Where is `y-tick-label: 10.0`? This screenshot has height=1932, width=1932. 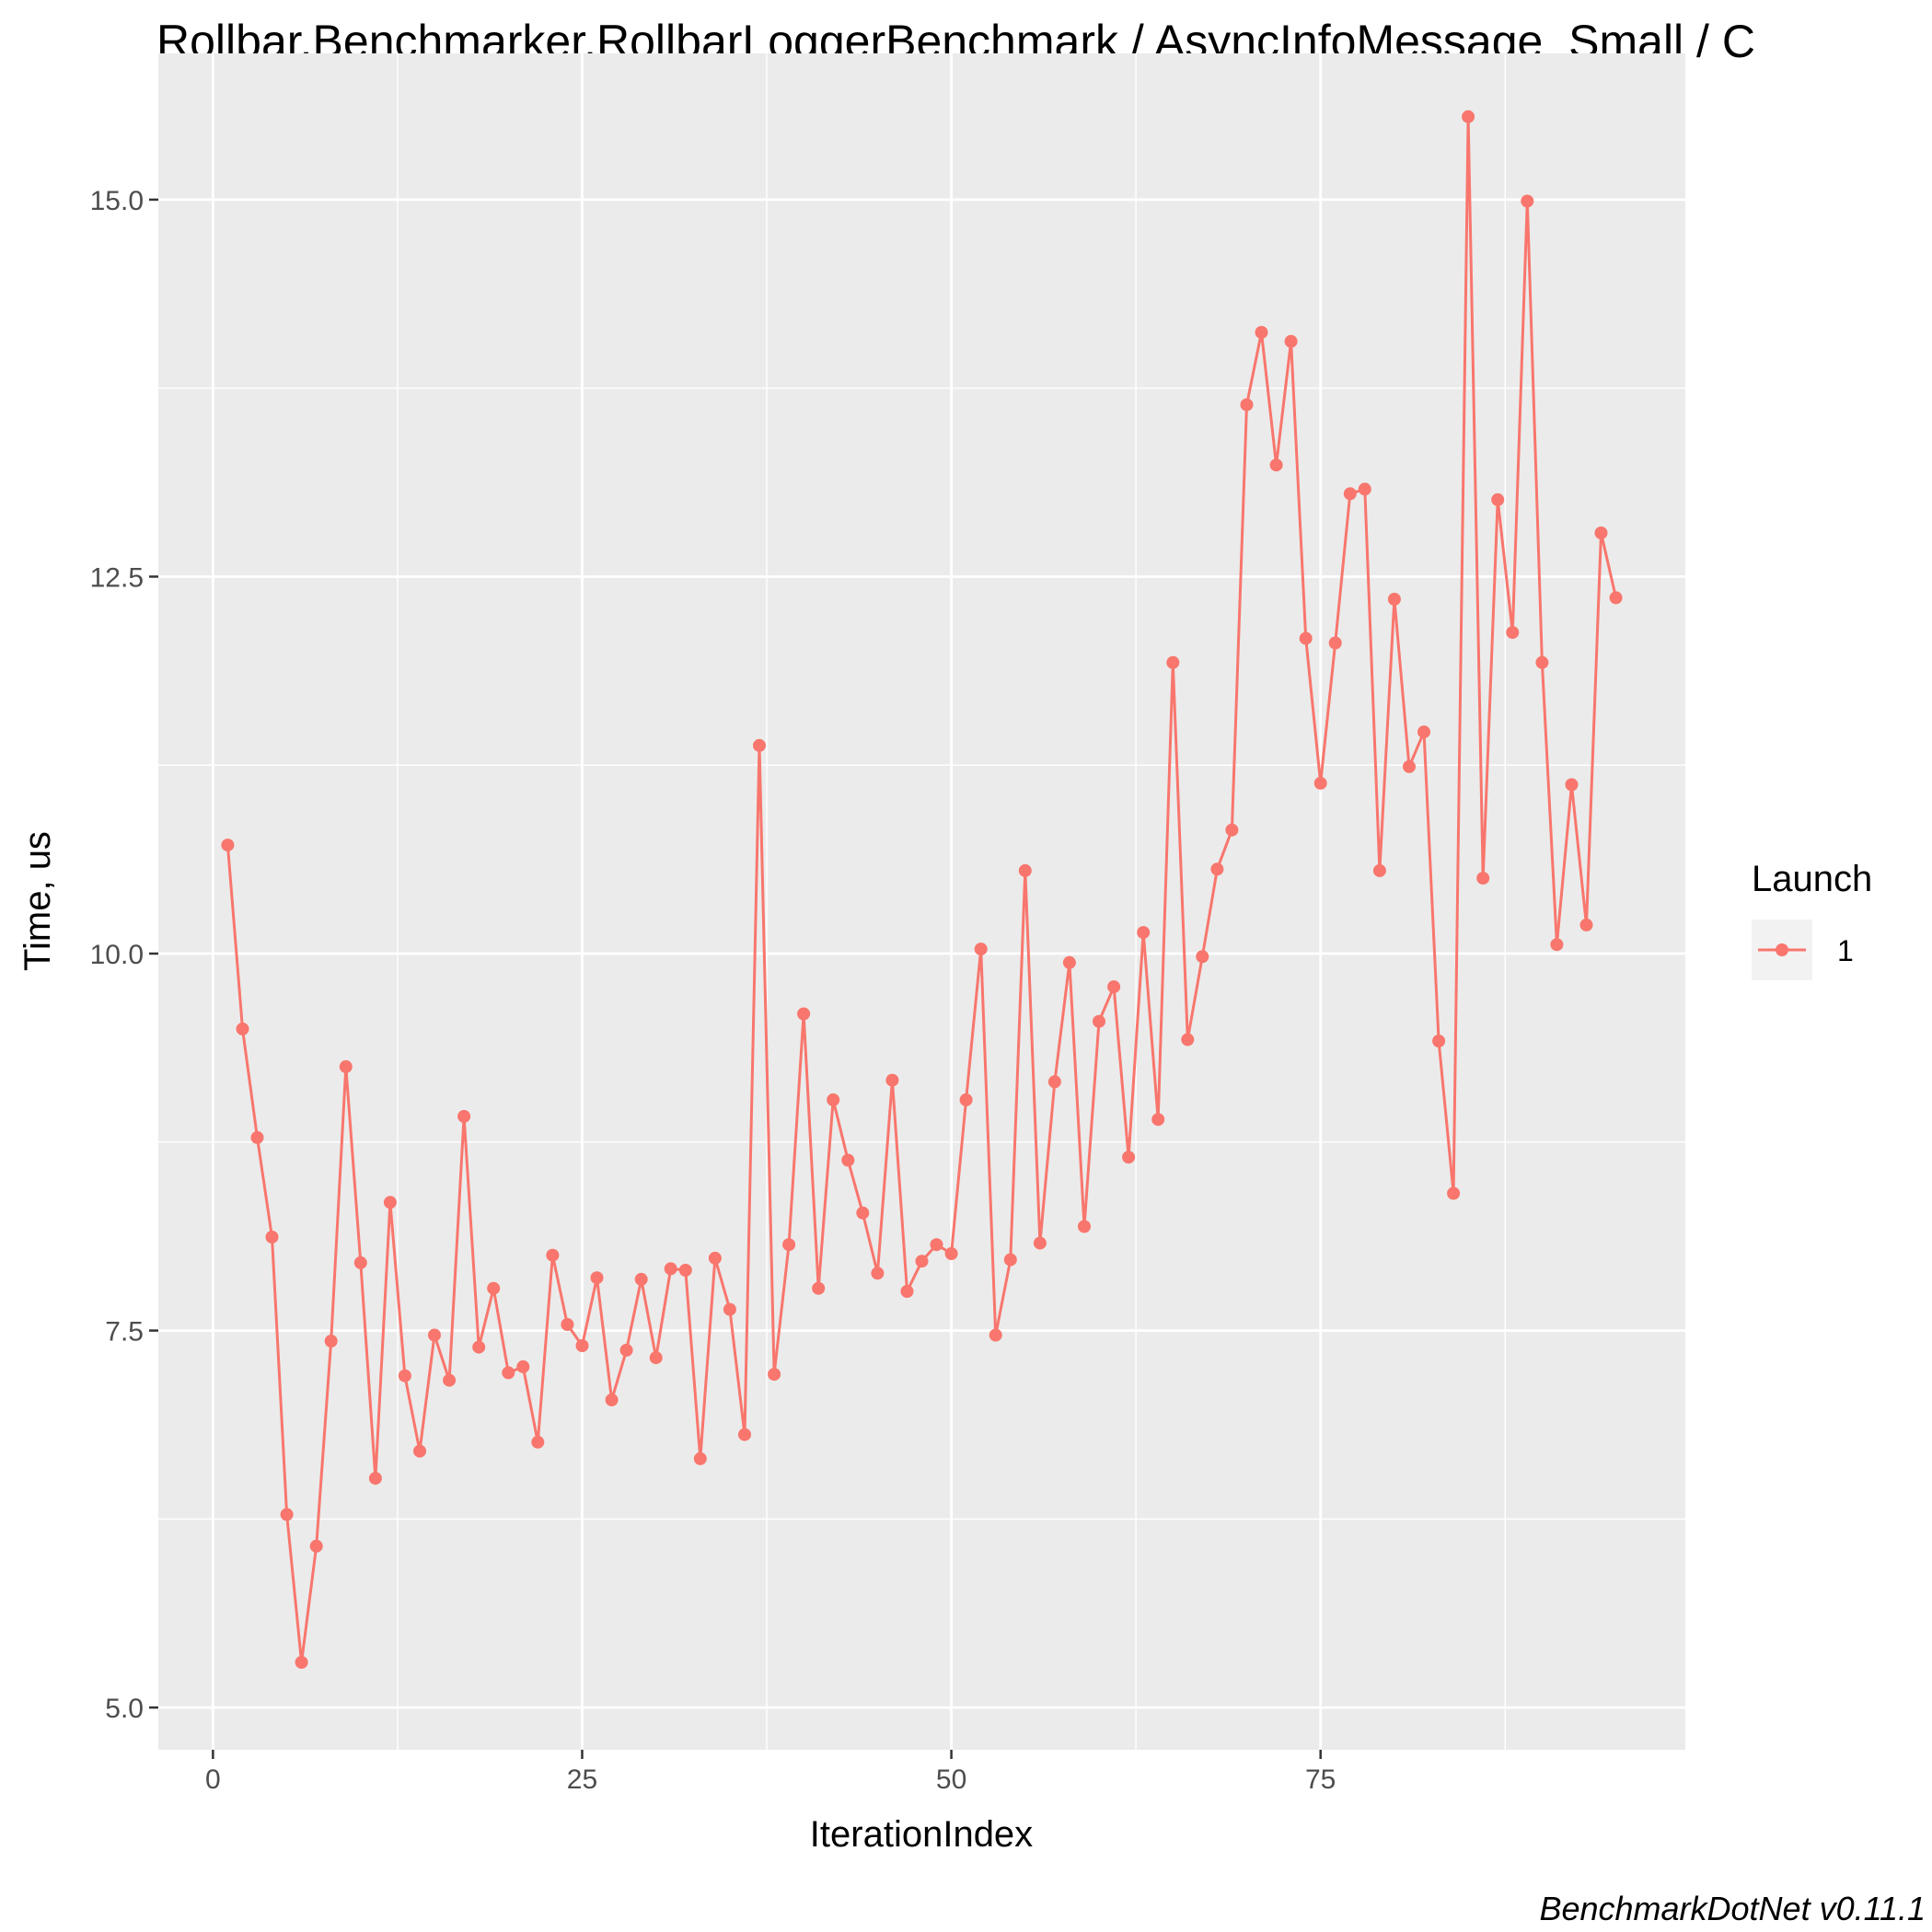
y-tick-label: 10.0 is located at coordinates (117, 955).